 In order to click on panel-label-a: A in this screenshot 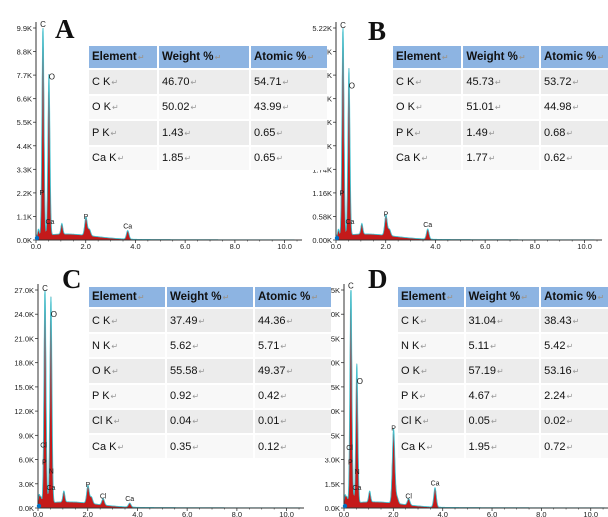, I will do `click(65, 29)`.